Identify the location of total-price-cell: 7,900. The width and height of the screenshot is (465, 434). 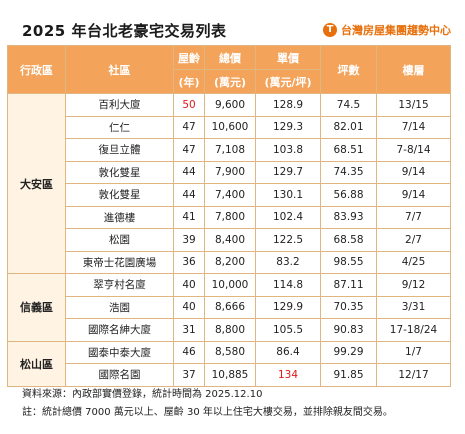
(230, 172).